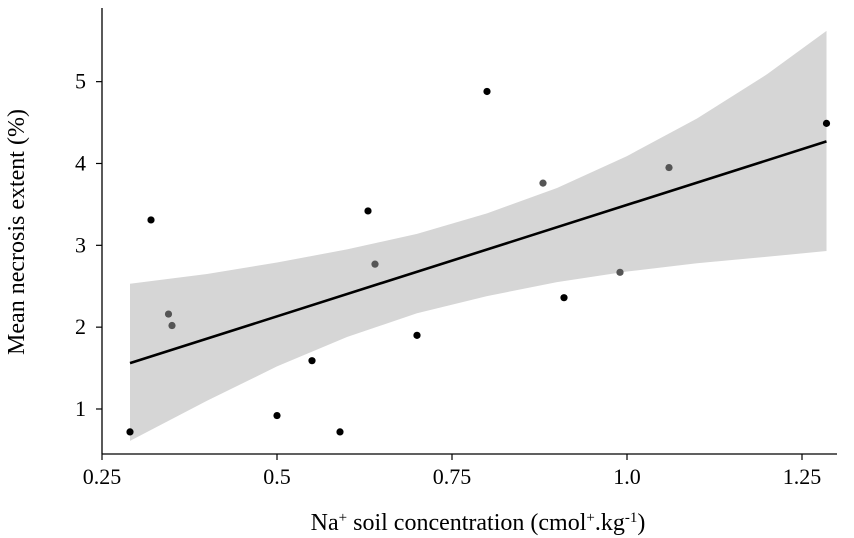 The image size is (854, 538). What do you see at coordinates (80, 162) in the screenshot?
I see `y-tick-label: 4` at bounding box center [80, 162].